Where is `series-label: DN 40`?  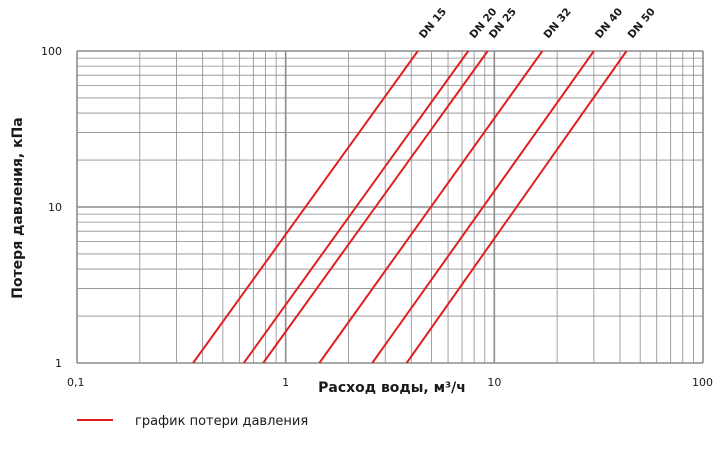 series-label: DN 40 is located at coordinates (609, 23).